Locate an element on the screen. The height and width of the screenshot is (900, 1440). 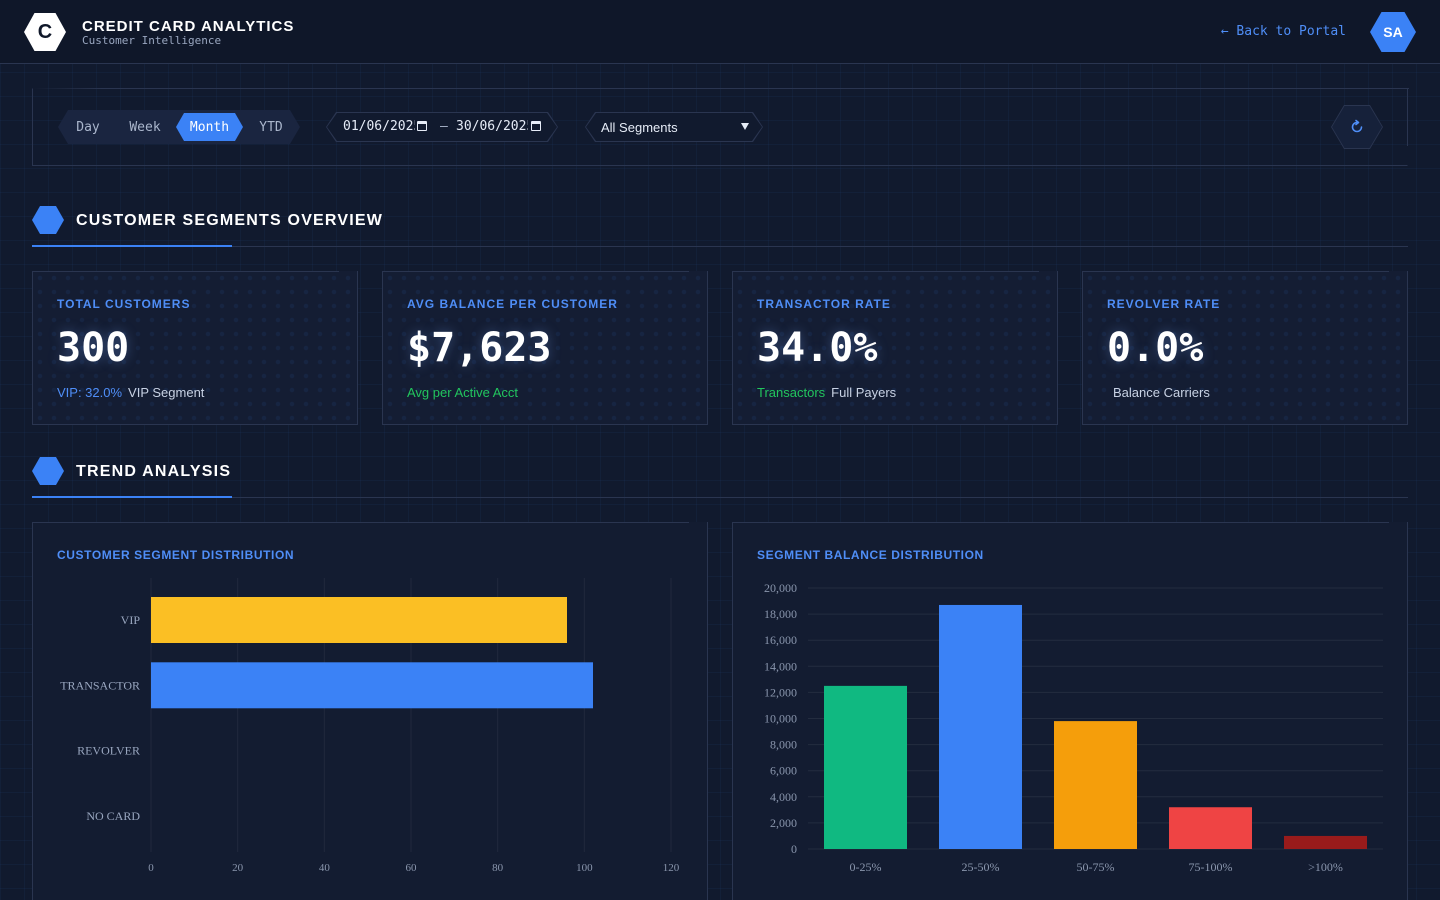
y-tick-label: 2,000 is located at coordinates (783, 823).